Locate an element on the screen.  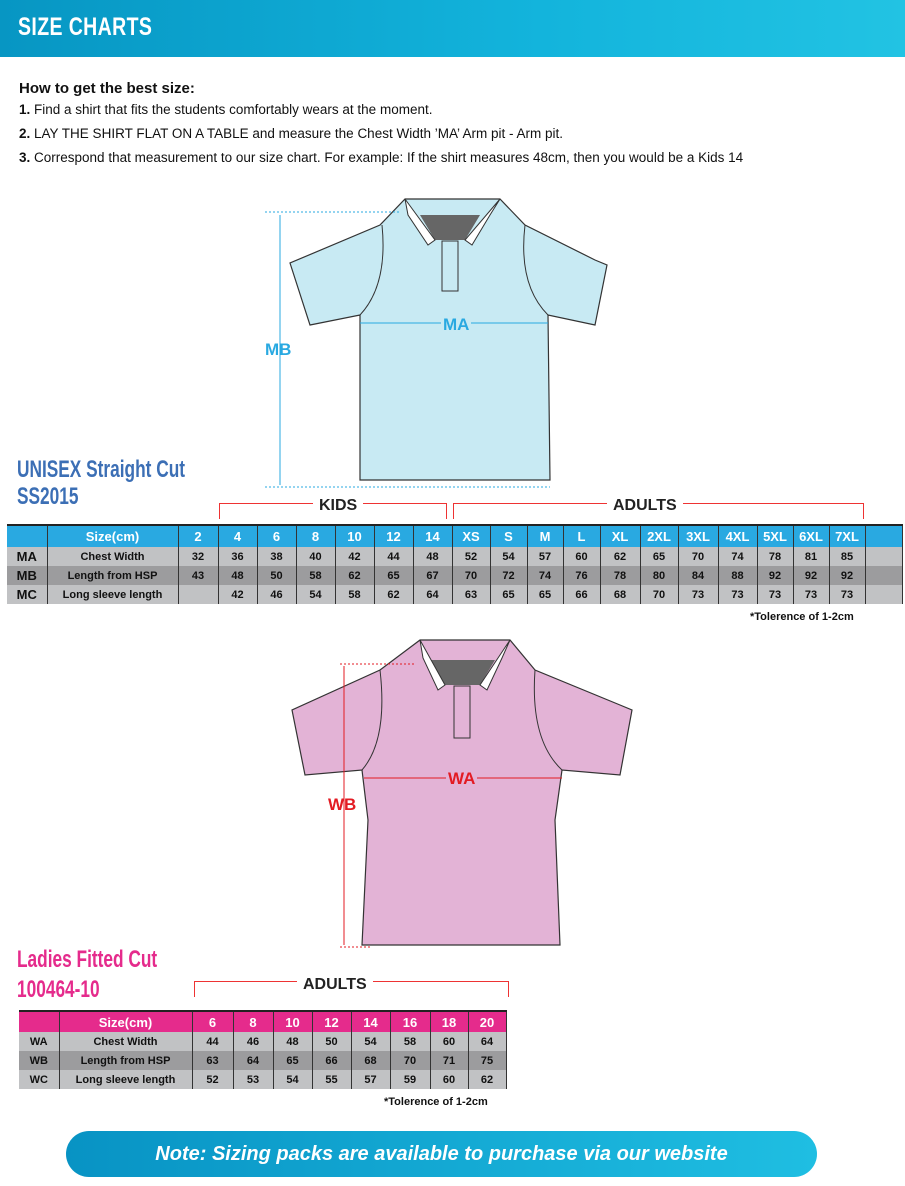
size-col-header: 7XL is located at coordinates (847, 536).